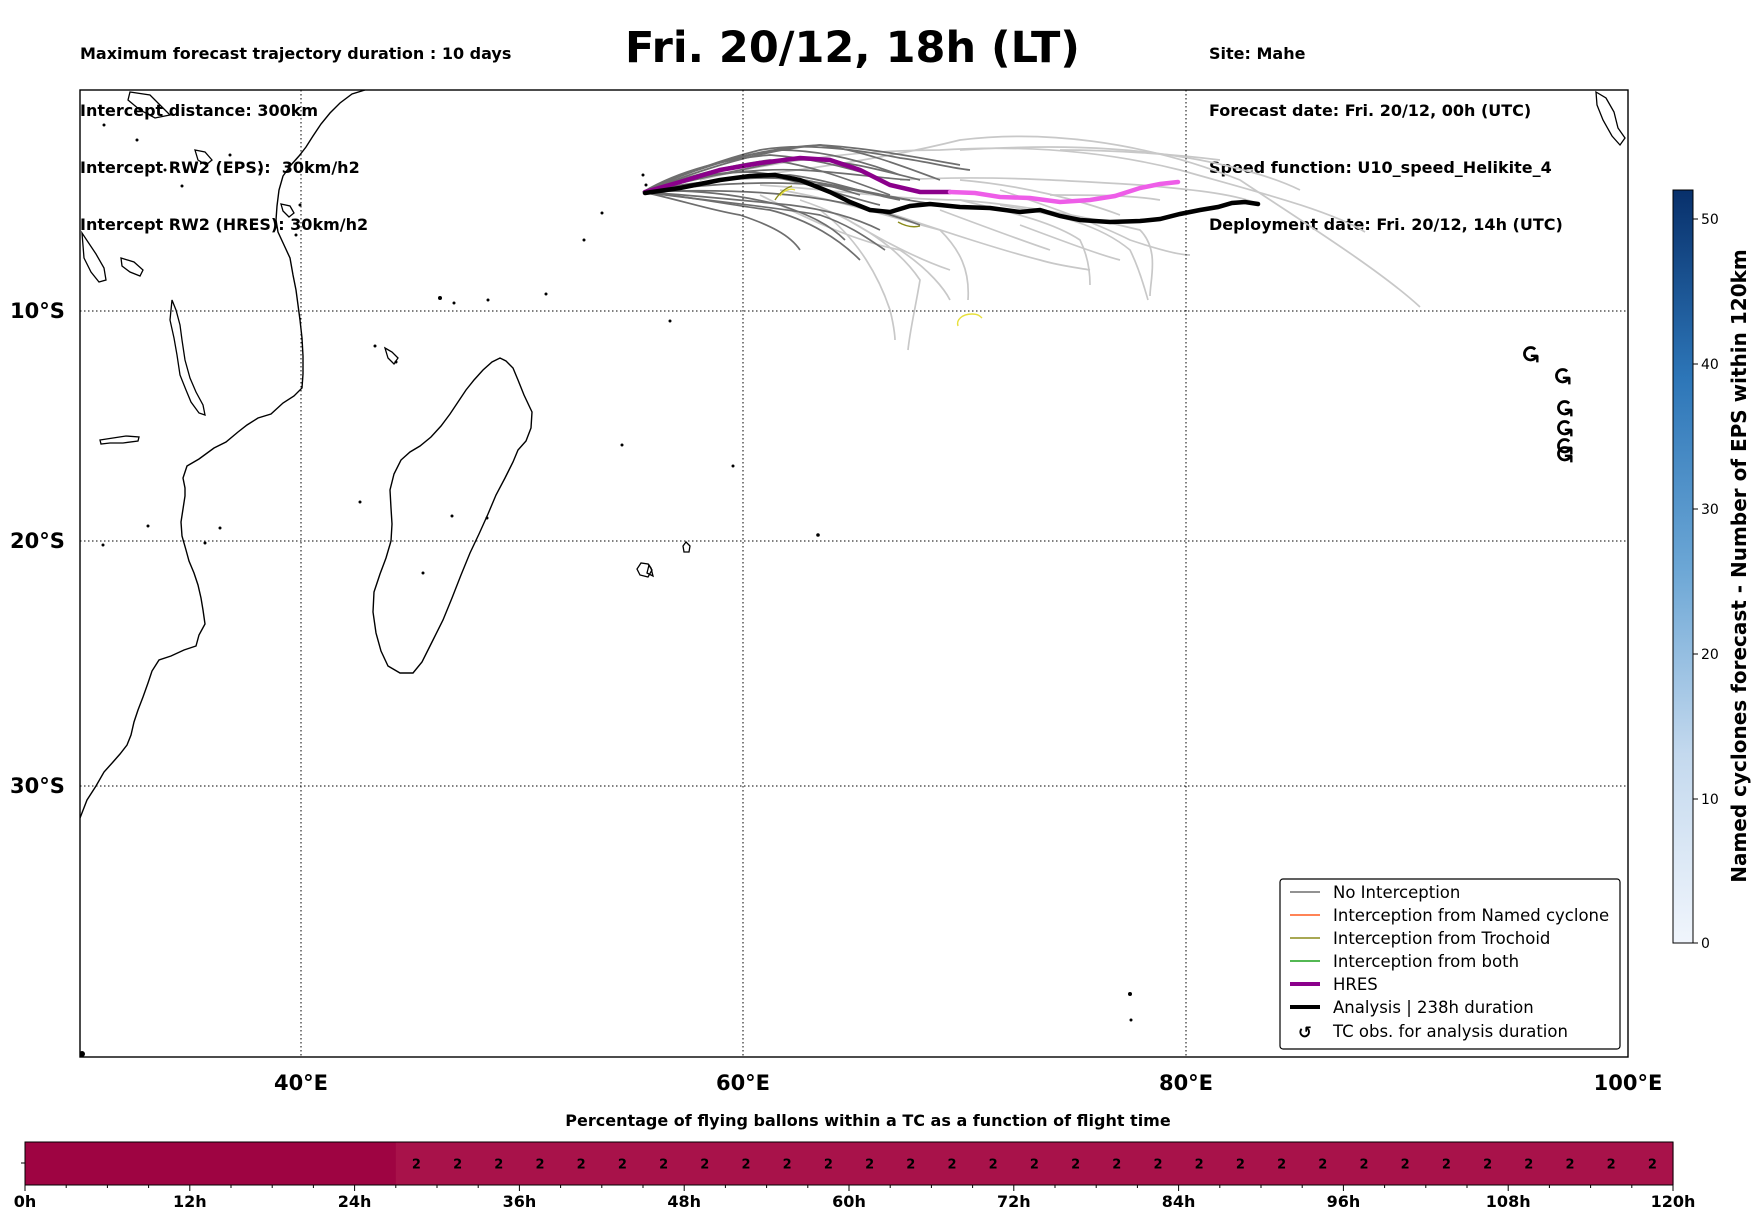 Image resolution: width=1752 pixels, height=1213 pixels. I want to click on page-title: Fri. 20/12, 18h (LT), so click(852, 48).